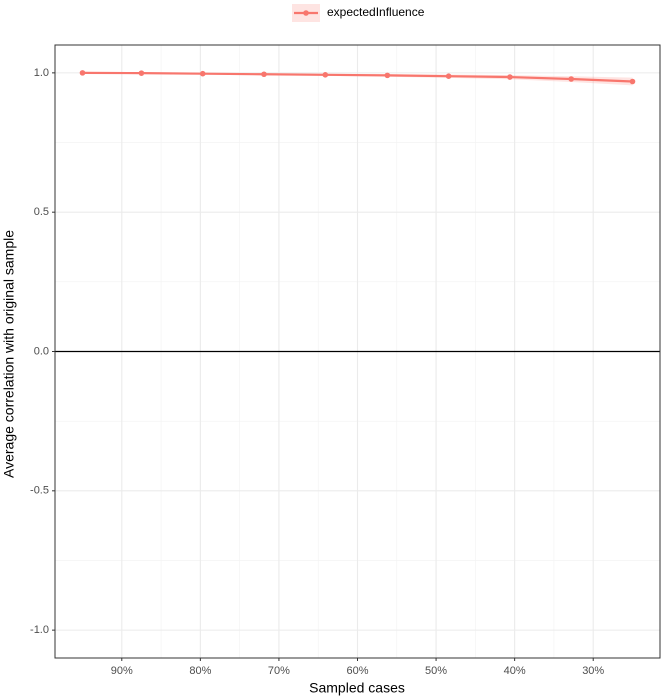  I want to click on legend-label: expectedInfluence, so click(376, 12).